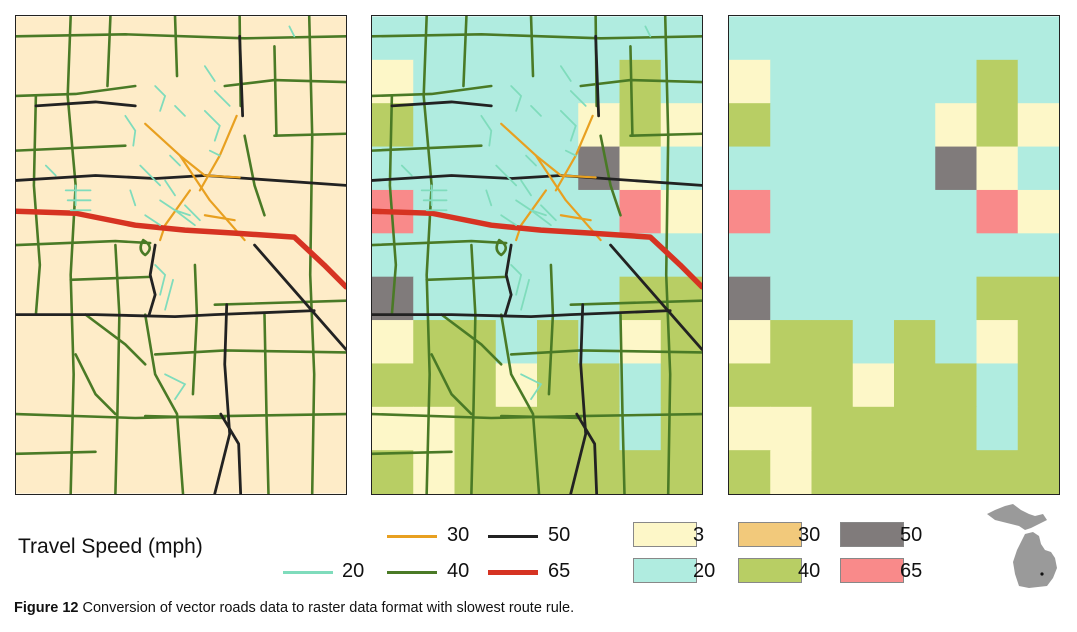  What do you see at coordinates (911, 571) in the screenshot?
I see `legend-box-65-label: 65` at bounding box center [911, 571].